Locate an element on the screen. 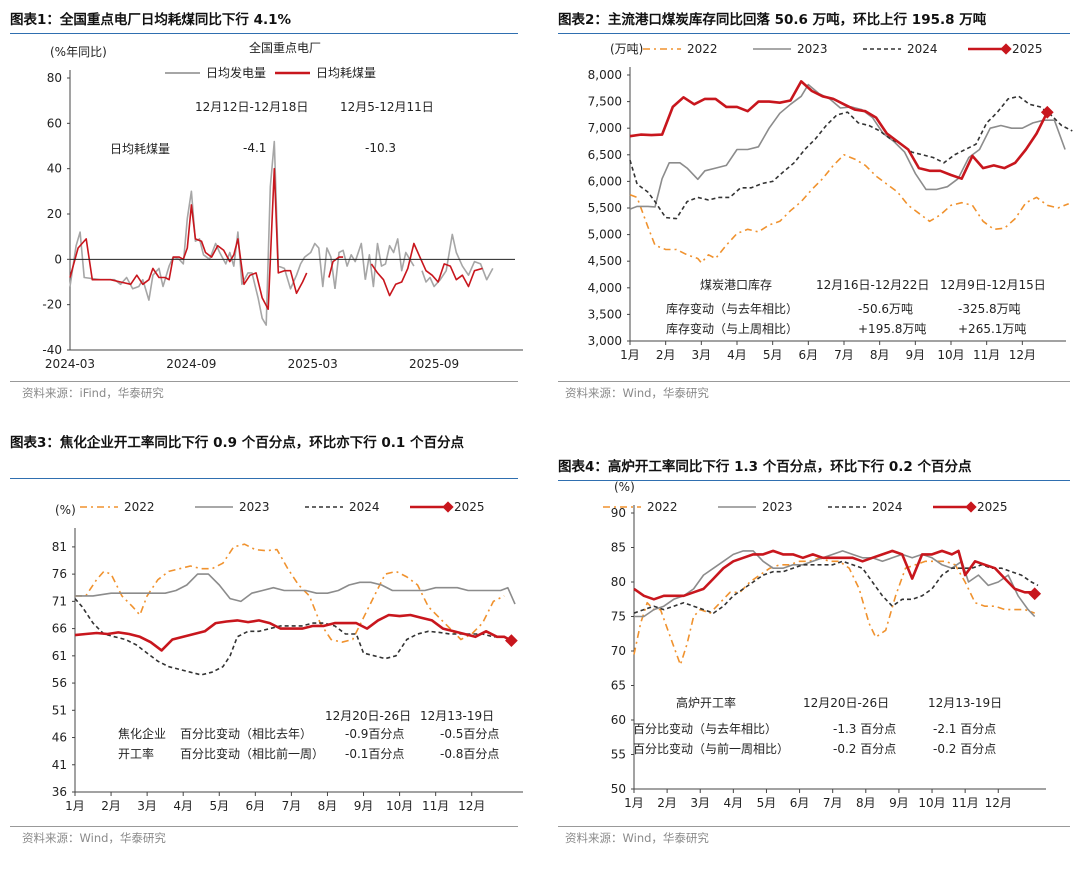 This screenshot has width=1080, height=870. chart3-title: 图表3：焦化企业开工率同比下行 0.9 个百分点，环比亦下行 0.1 个百分点 is located at coordinates (237, 443).